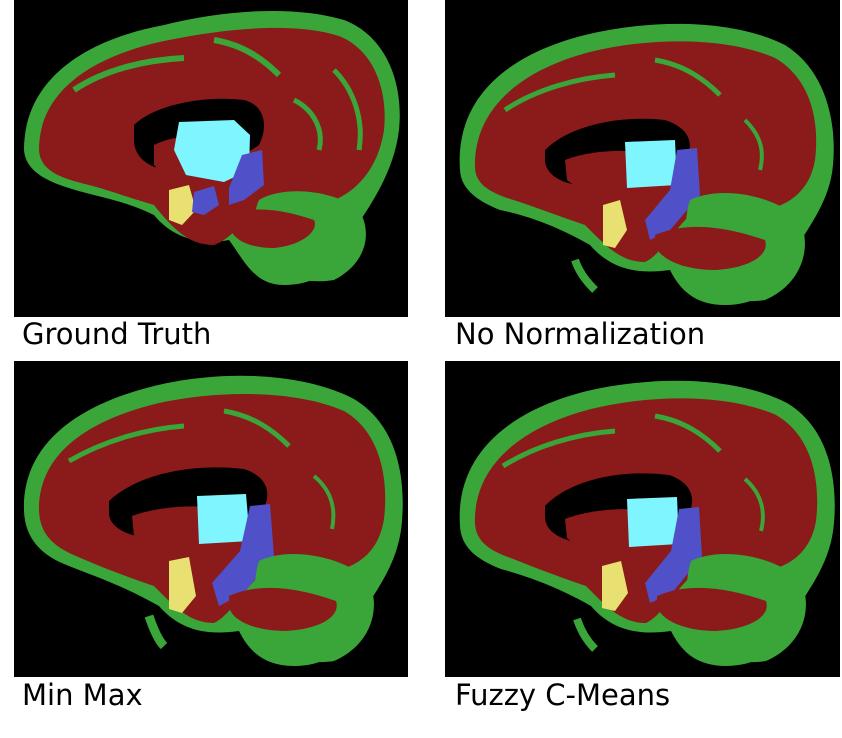 This screenshot has width=842, height=738. I want to click on min-max-caption: Min Max, so click(82, 695).